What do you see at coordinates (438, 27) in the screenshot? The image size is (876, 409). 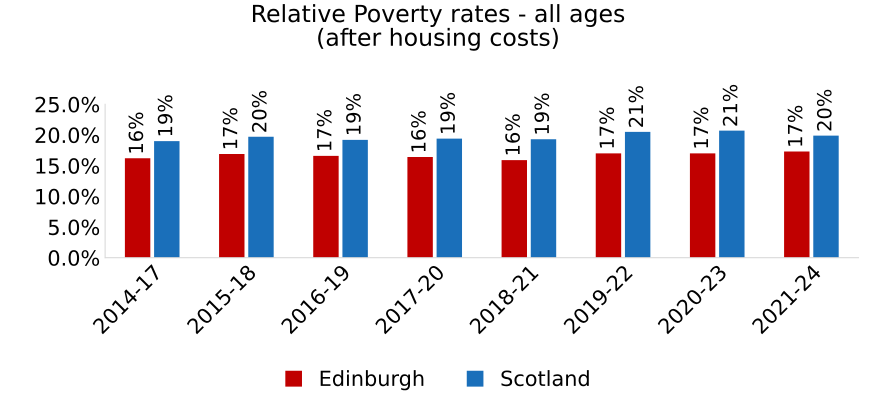 I see `chart-title: Relative Poverty rates - all ages (after housing costs)` at bounding box center [438, 27].